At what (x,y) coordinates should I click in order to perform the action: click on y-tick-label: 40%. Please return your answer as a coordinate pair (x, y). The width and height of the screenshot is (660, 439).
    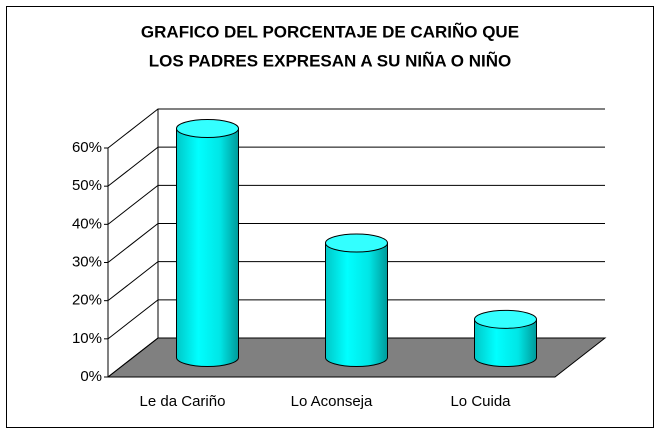
    Looking at the image, I should click on (87, 223).